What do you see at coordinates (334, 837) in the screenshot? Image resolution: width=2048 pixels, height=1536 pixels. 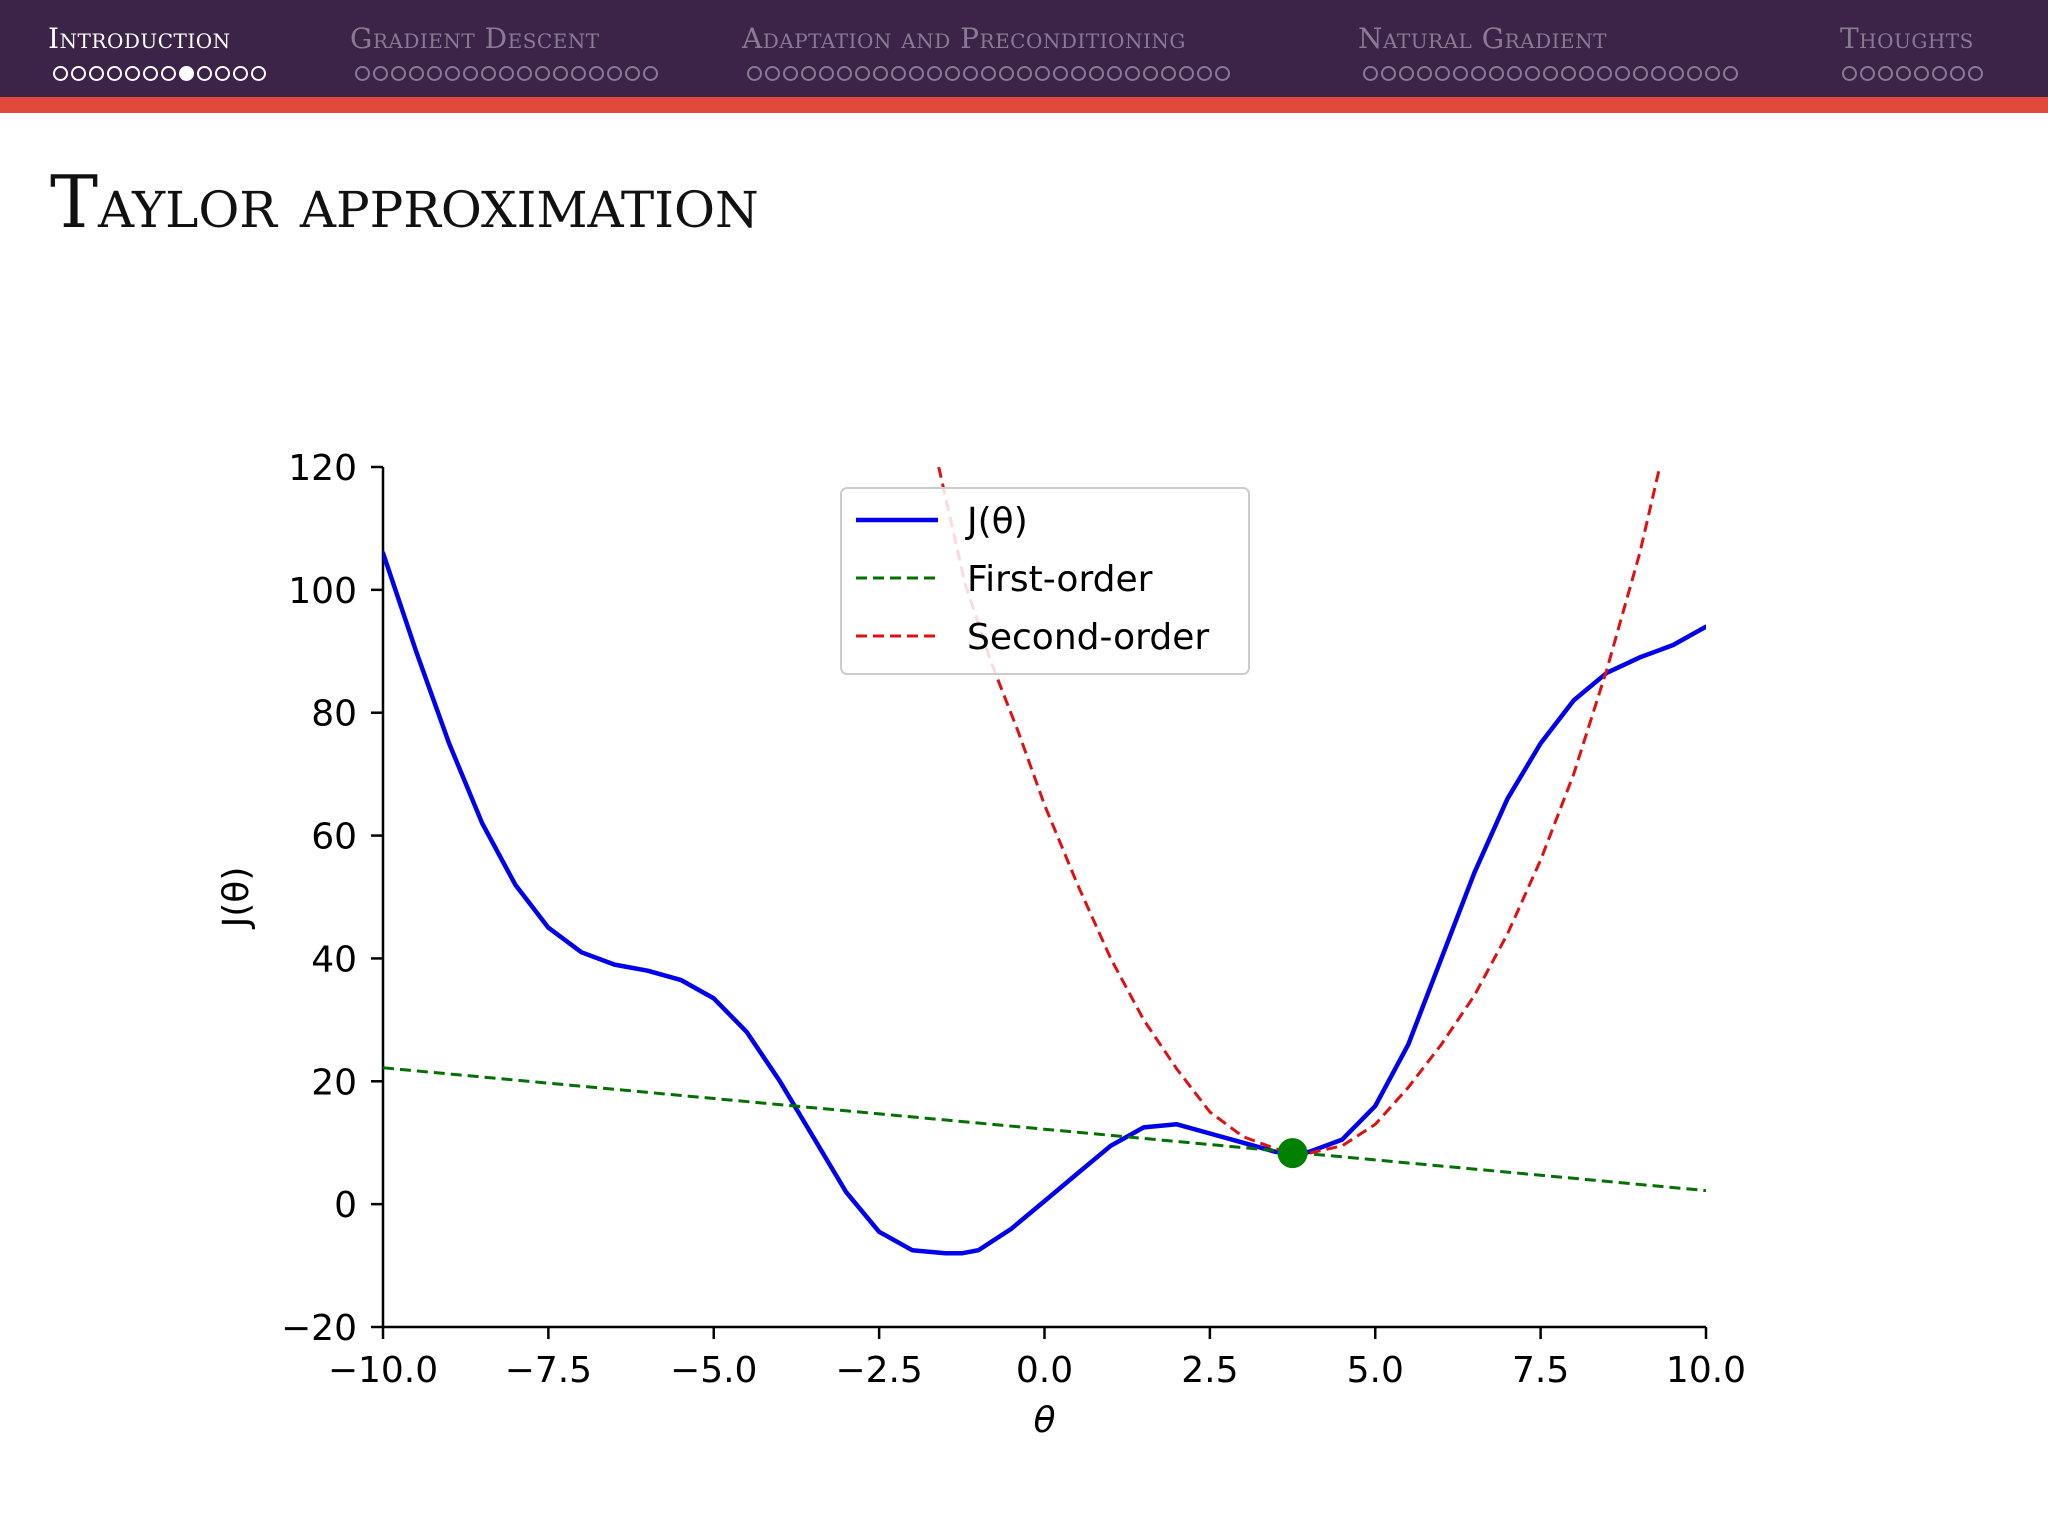 I see `y-tick-label: 60` at bounding box center [334, 837].